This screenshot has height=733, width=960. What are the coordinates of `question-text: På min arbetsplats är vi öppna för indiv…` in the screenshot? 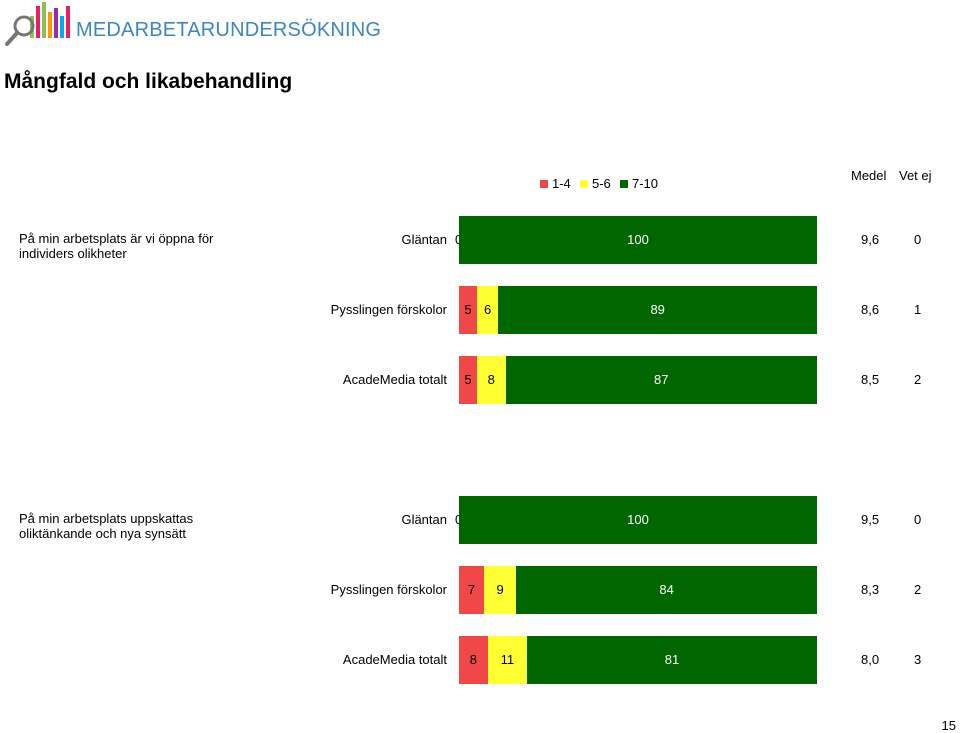 It's located at (116, 246).